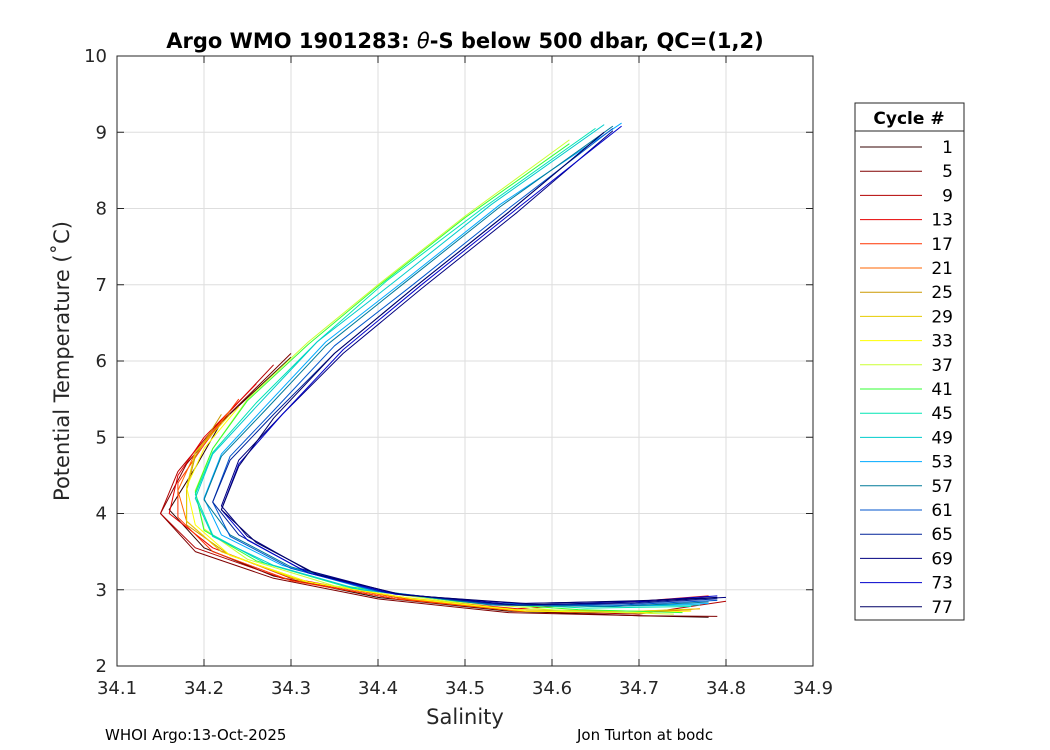  Describe the element at coordinates (639, 688) in the screenshot. I see `x-tick-label: 34.7` at that location.